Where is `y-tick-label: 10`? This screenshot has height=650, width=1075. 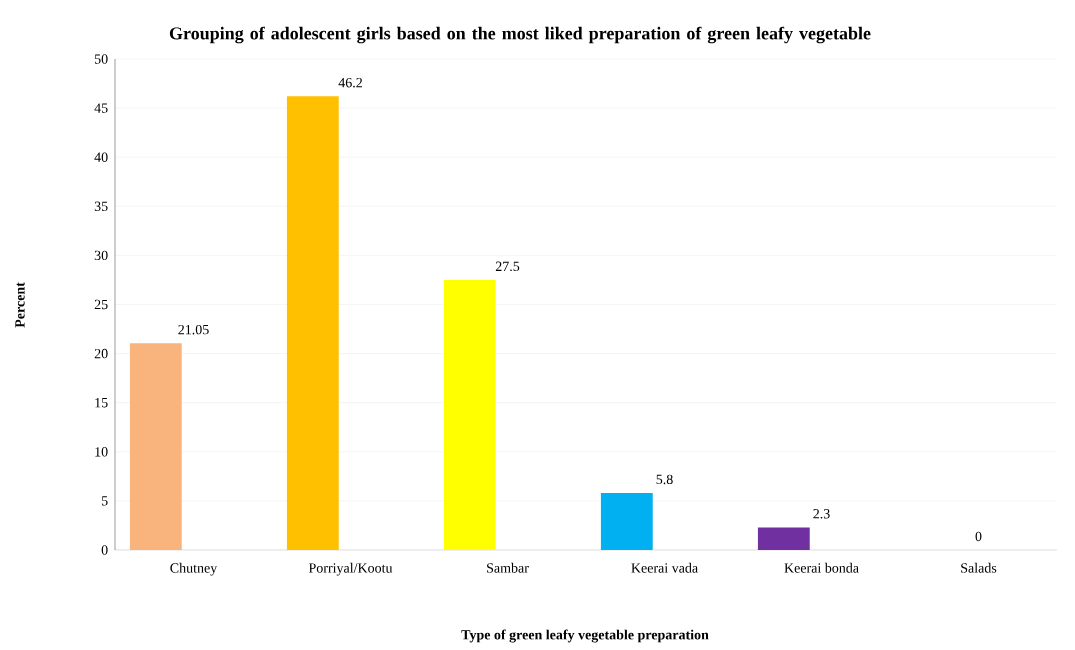 y-tick-label: 10 is located at coordinates (101, 452).